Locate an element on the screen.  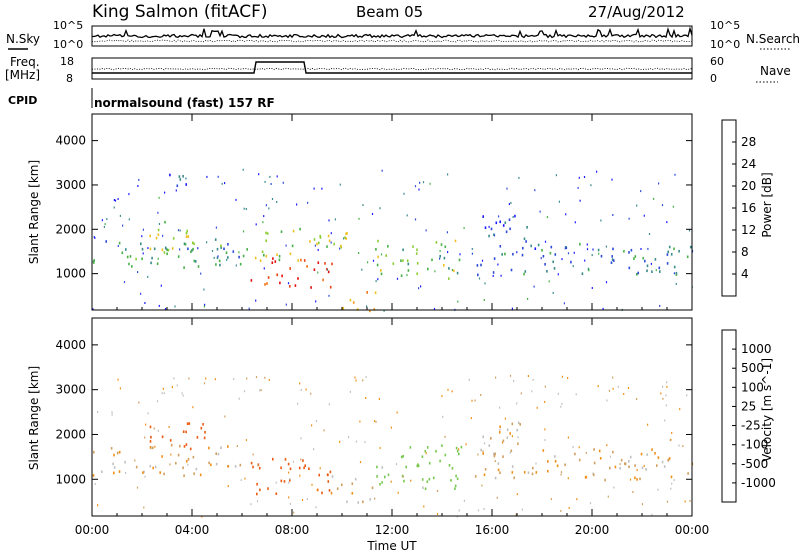
noise-ytick-top: 10^5 is located at coordinates (68, 25).